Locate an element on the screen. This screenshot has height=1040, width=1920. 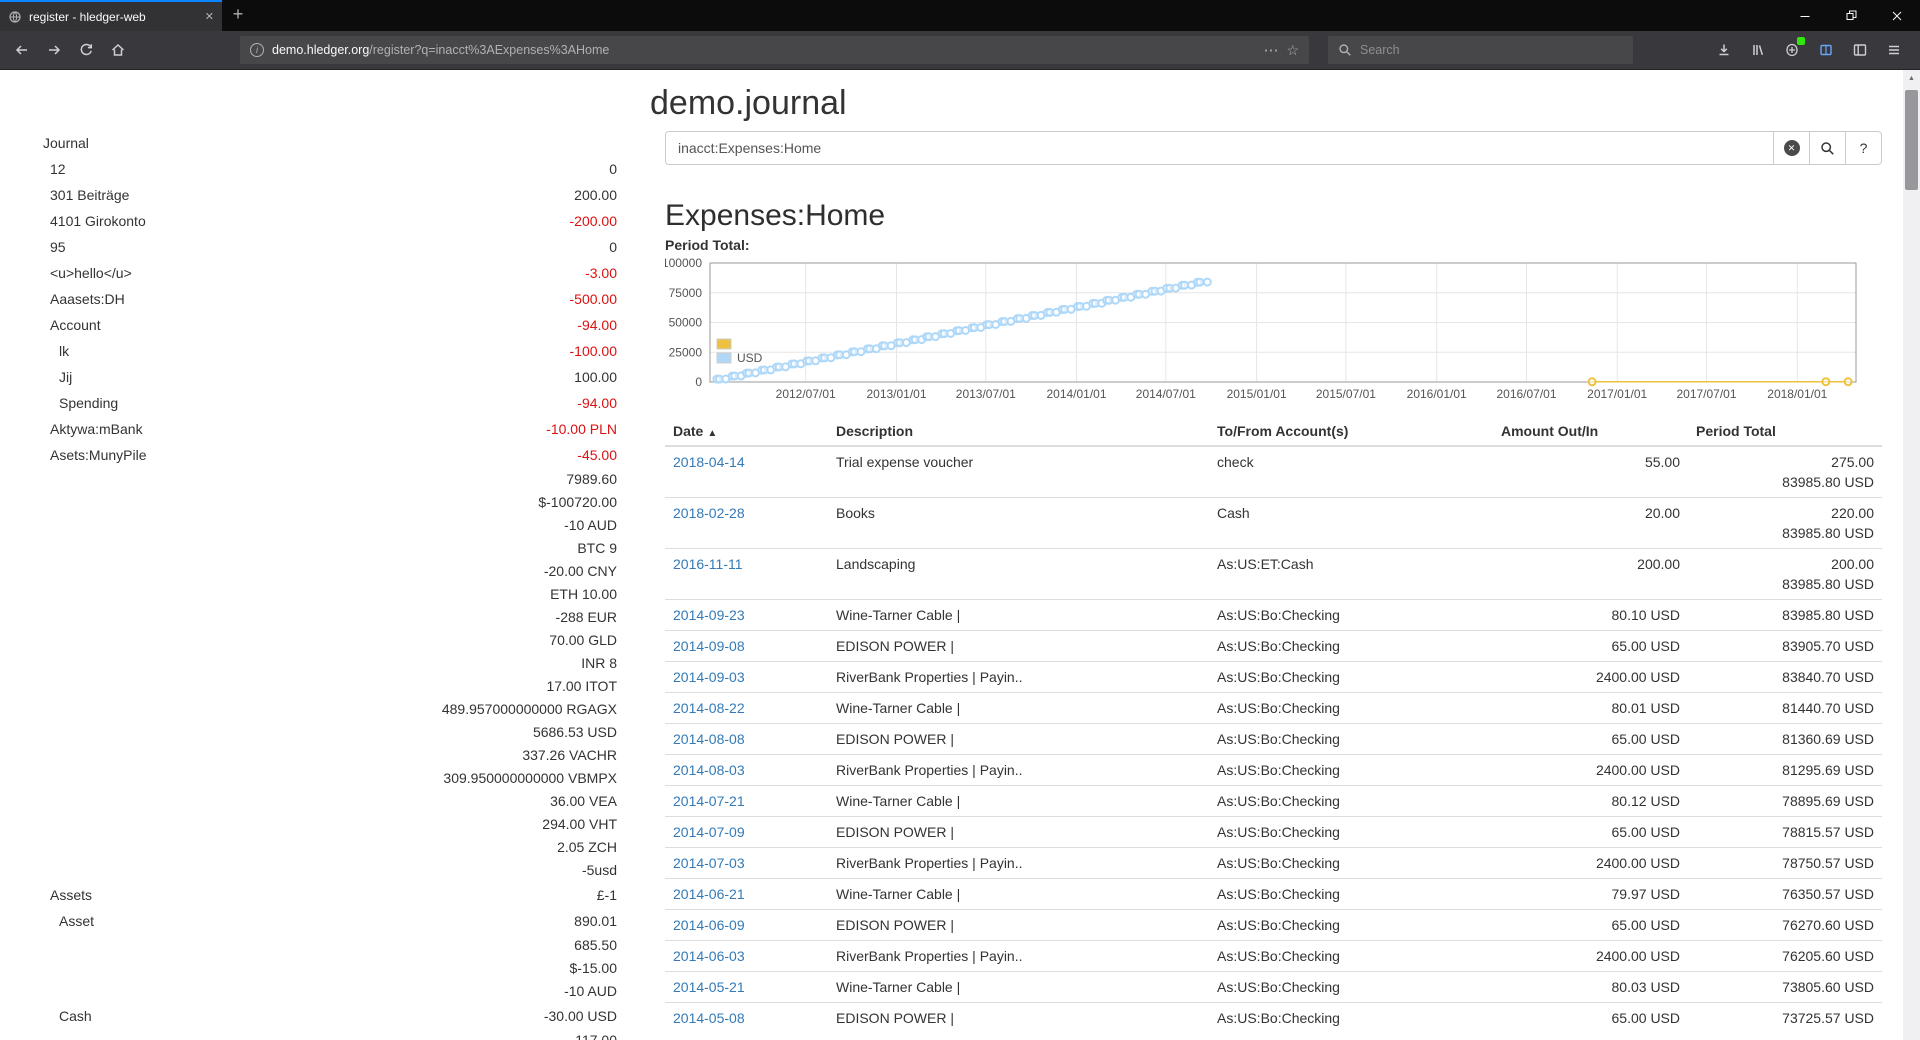
clear-query-button: ✕ is located at coordinates (1791, 148).